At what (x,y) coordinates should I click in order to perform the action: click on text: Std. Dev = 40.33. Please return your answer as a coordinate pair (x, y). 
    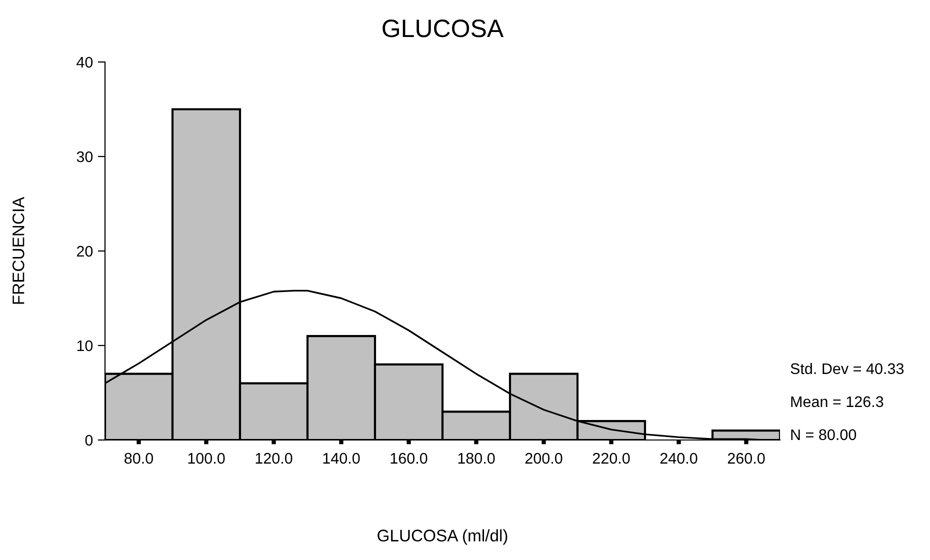
    Looking at the image, I should click on (847, 368).